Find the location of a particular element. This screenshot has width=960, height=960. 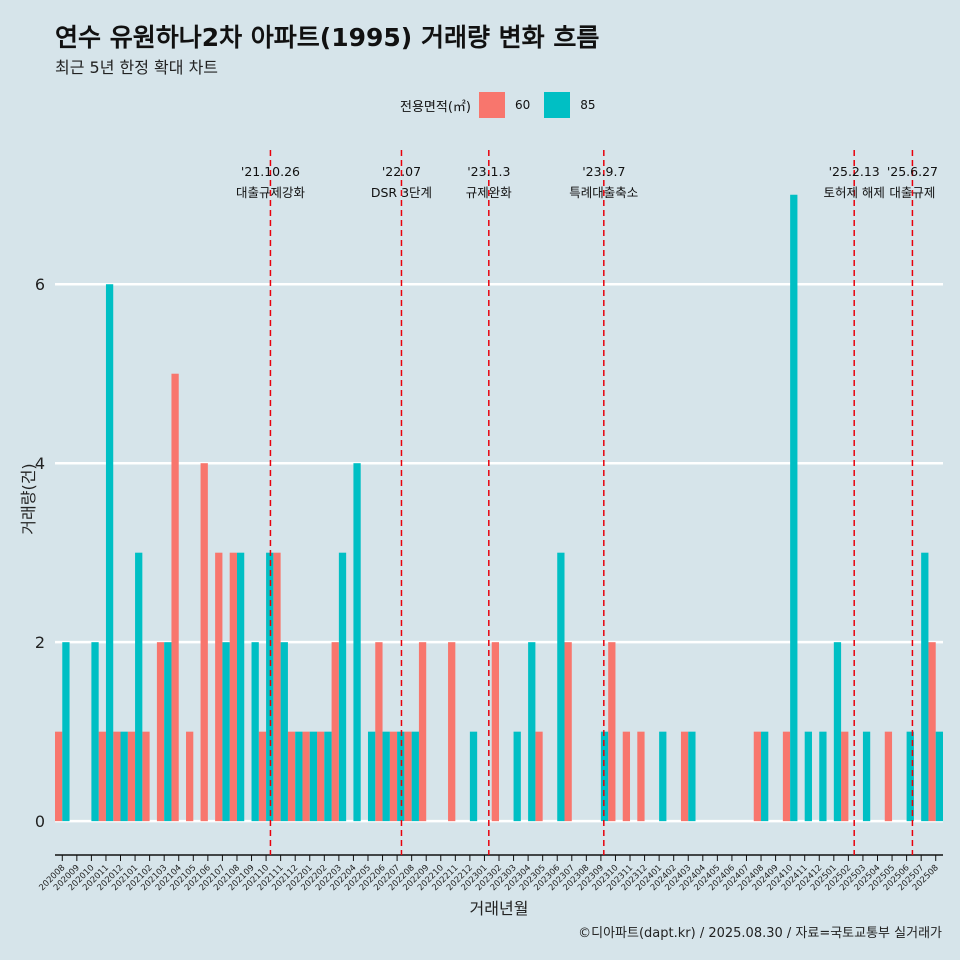

legend-label-60: 60 is located at coordinates (522, 105).